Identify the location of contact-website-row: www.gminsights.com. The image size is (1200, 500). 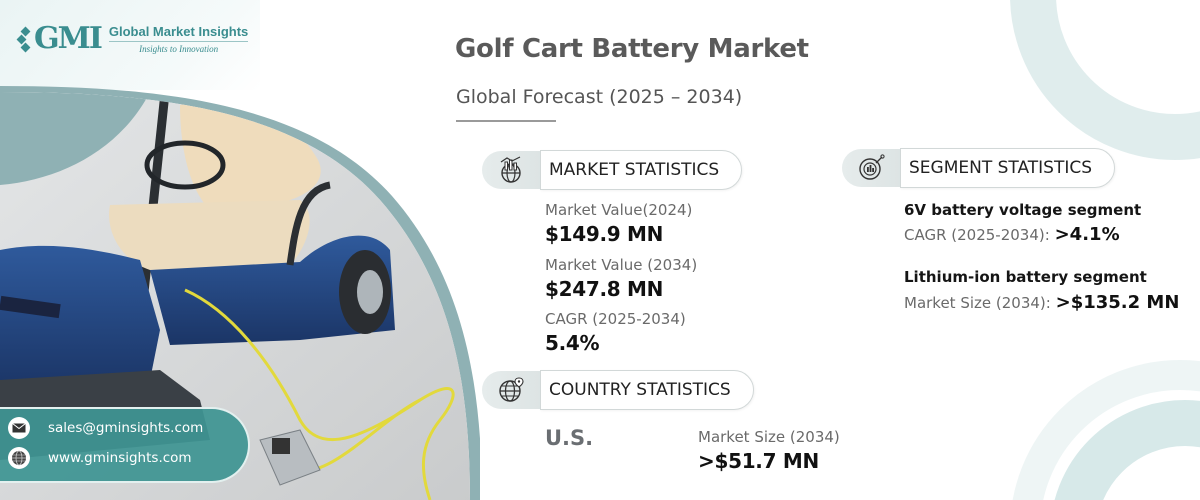
(100, 458).